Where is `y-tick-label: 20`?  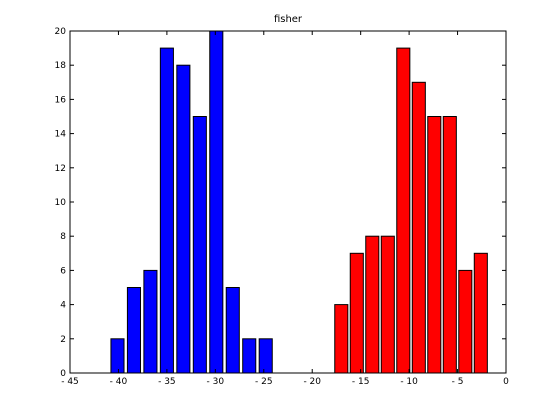
y-tick-label: 20 is located at coordinates (61, 32).